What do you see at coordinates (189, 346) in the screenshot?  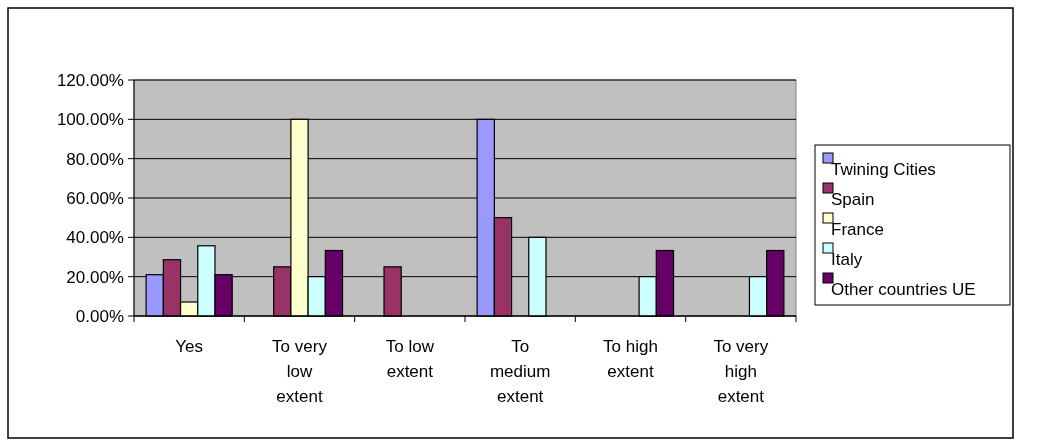 I see `x-tick-label: Yes` at bounding box center [189, 346].